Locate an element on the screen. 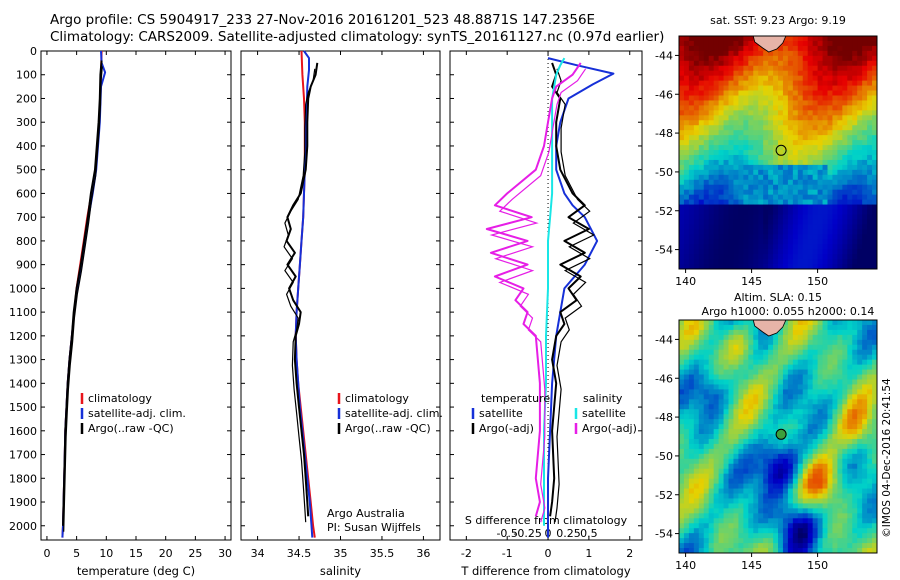  salinity-legend-label: Argo(..raw -QC) is located at coordinates (388, 428).